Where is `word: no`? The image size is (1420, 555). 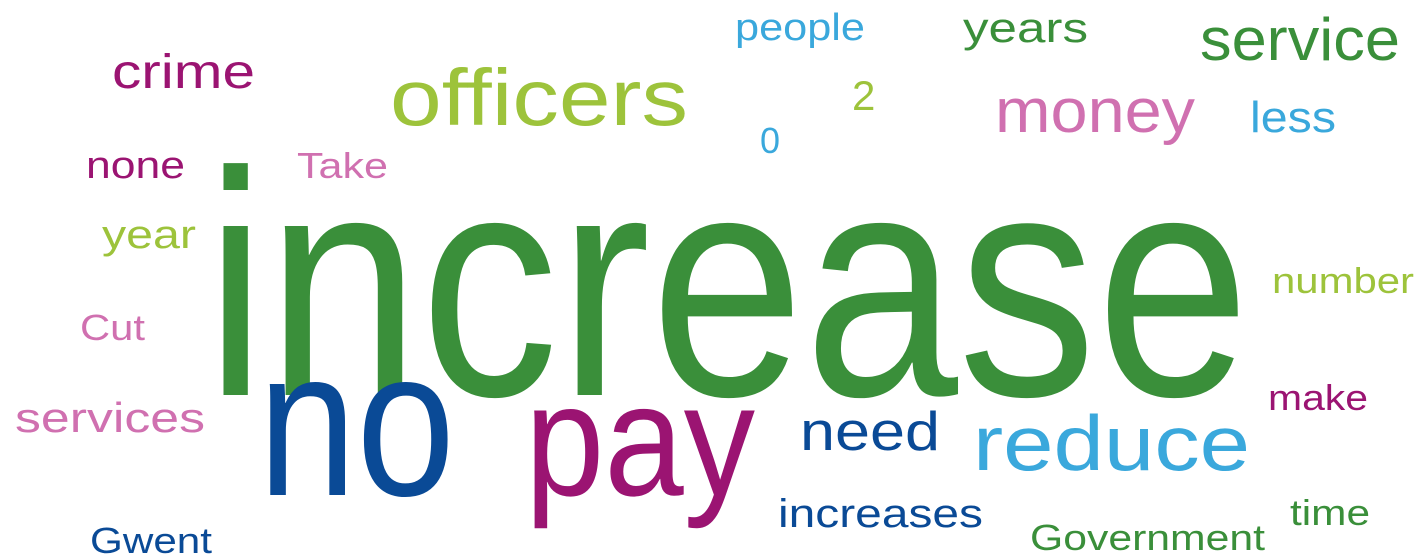 word: no is located at coordinates (356, 422).